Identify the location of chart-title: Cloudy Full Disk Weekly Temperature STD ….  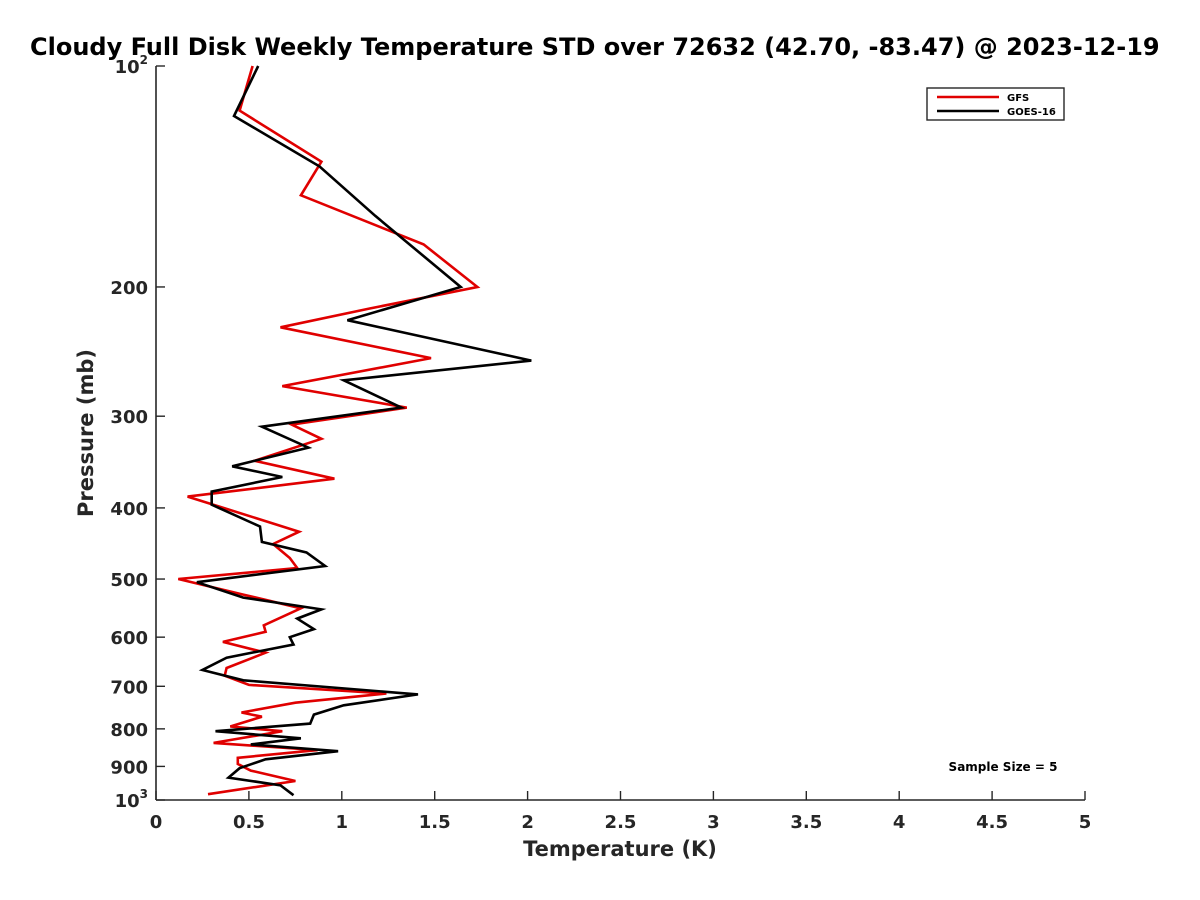
(595, 47).